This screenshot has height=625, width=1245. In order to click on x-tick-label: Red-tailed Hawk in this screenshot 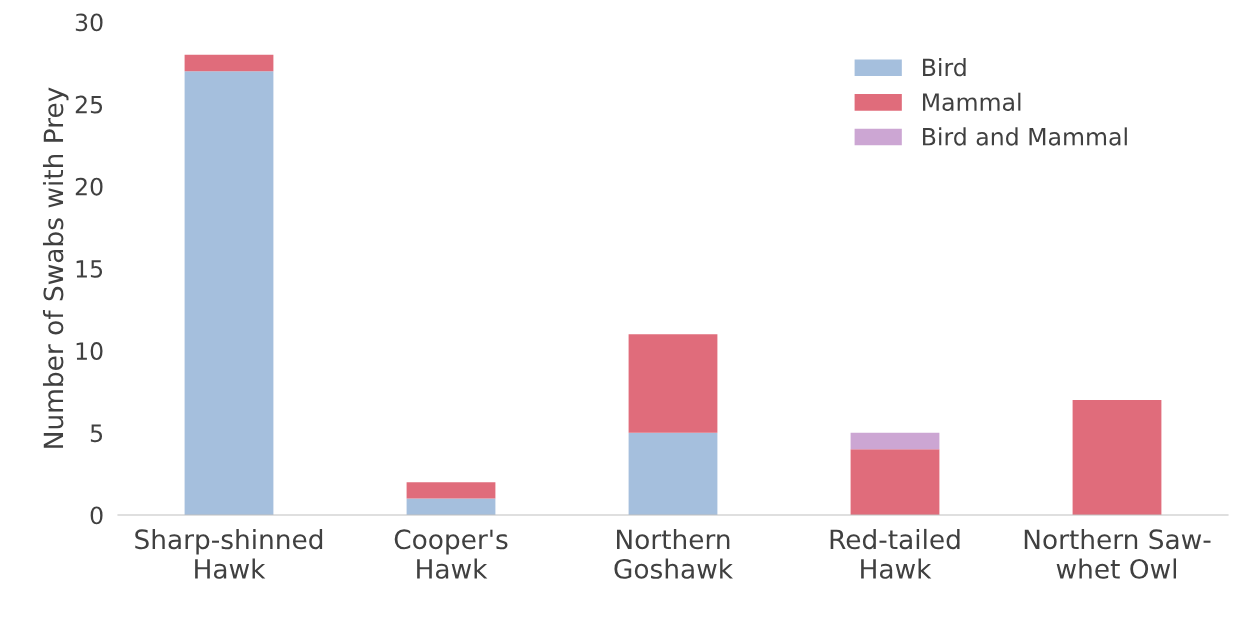, I will do `click(895, 553)`.